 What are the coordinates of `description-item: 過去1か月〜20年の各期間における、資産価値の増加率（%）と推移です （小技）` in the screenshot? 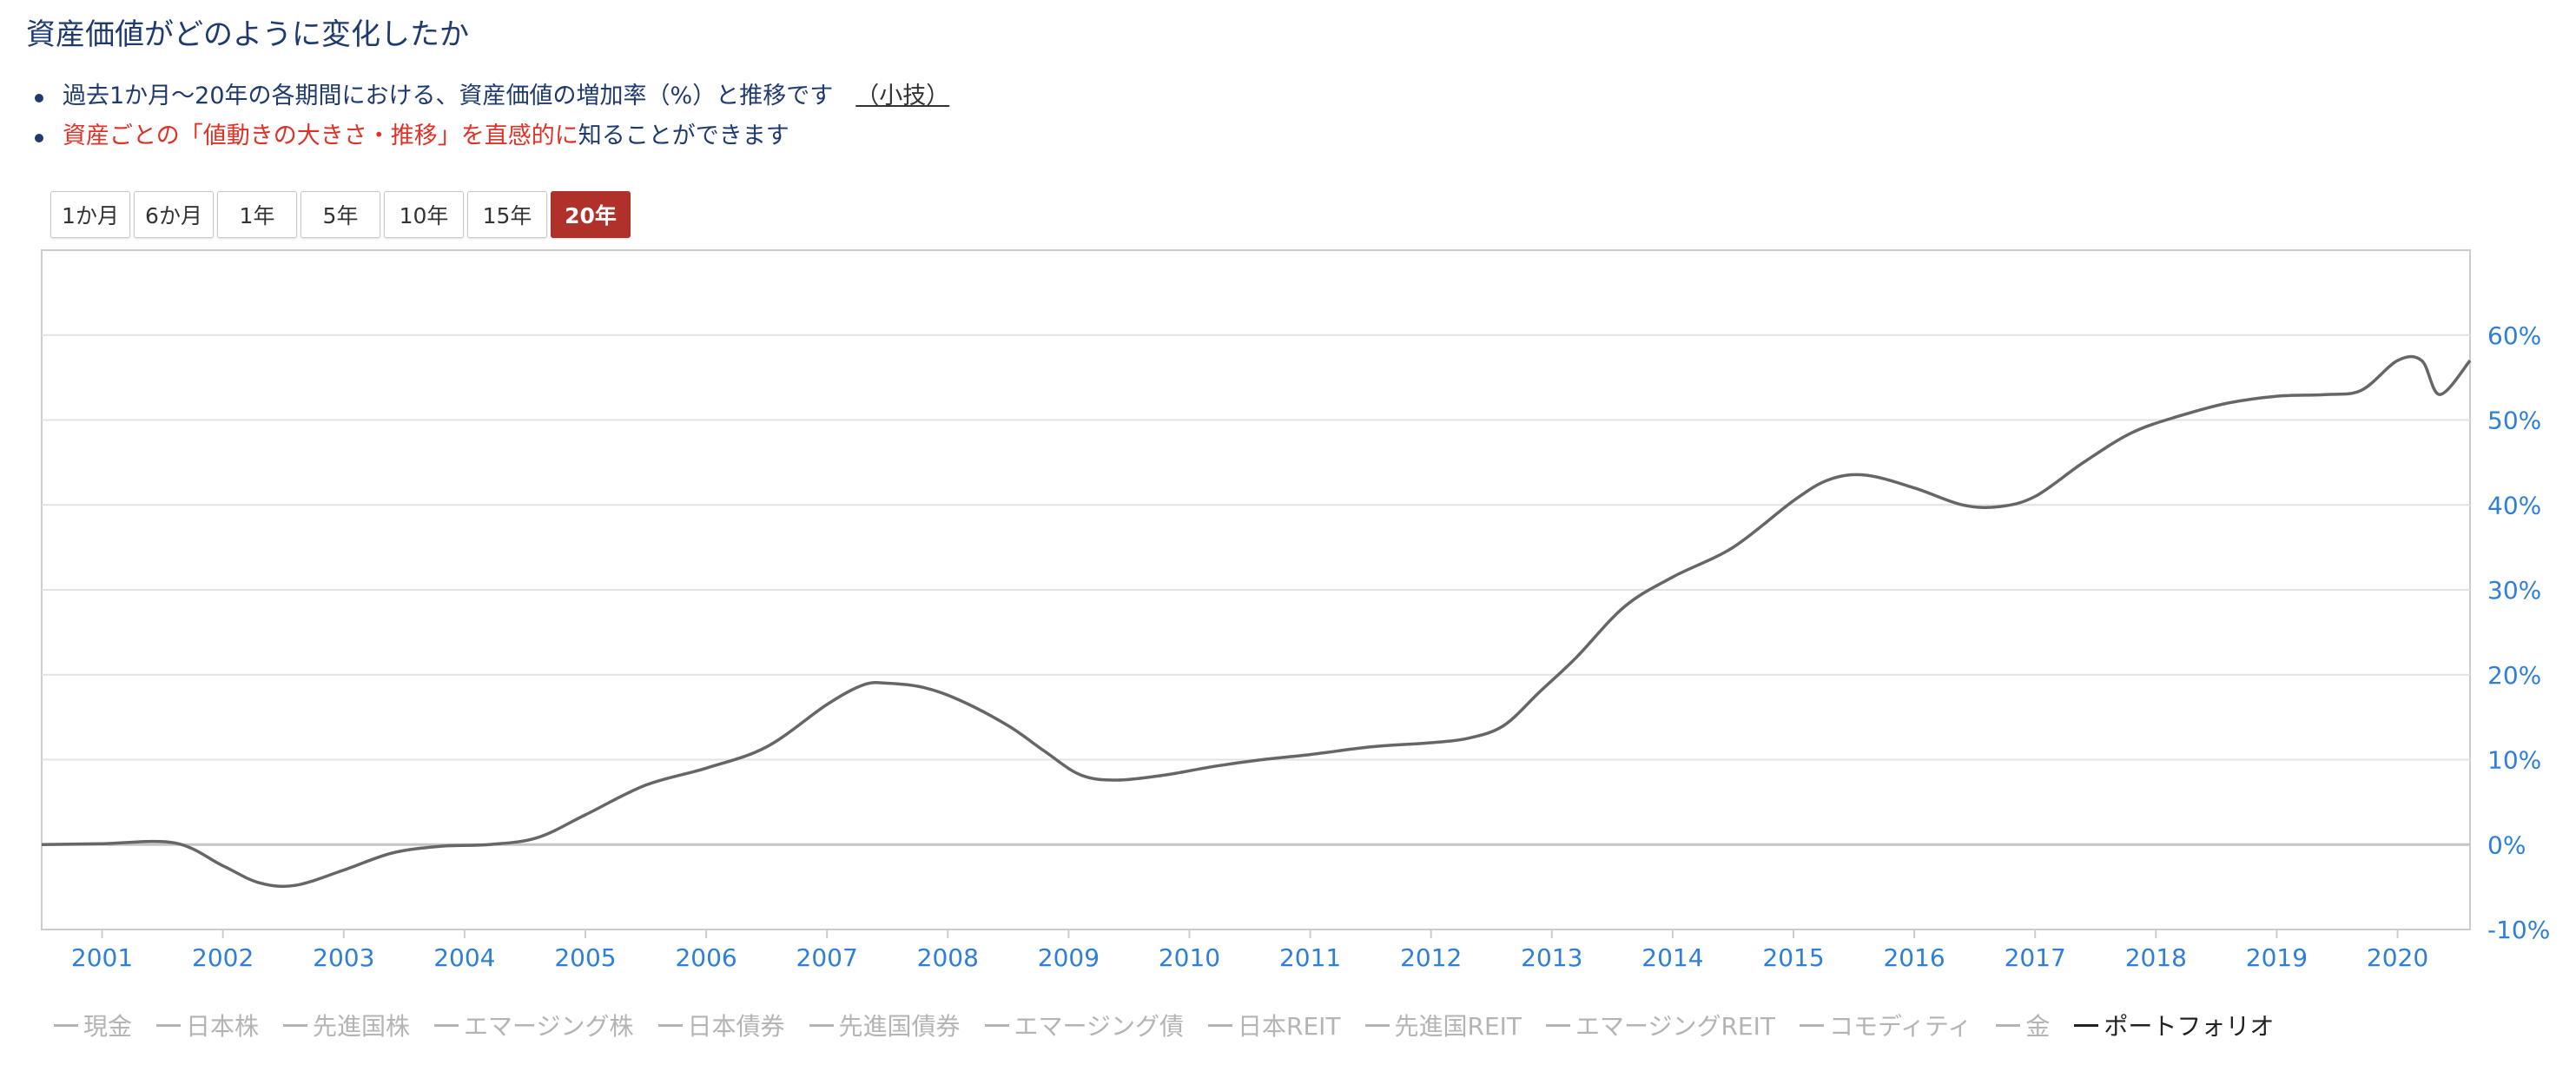 It's located at (492, 96).